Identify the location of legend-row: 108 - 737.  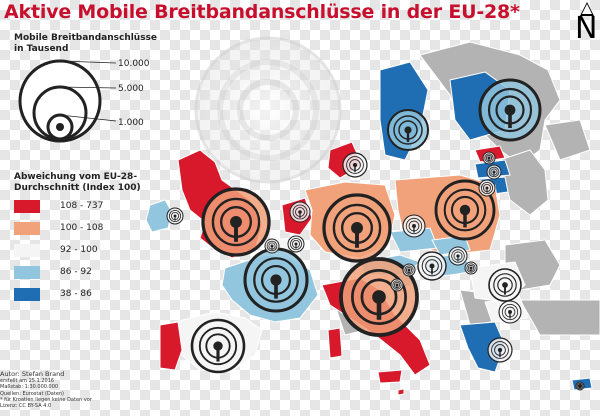
(84, 207).